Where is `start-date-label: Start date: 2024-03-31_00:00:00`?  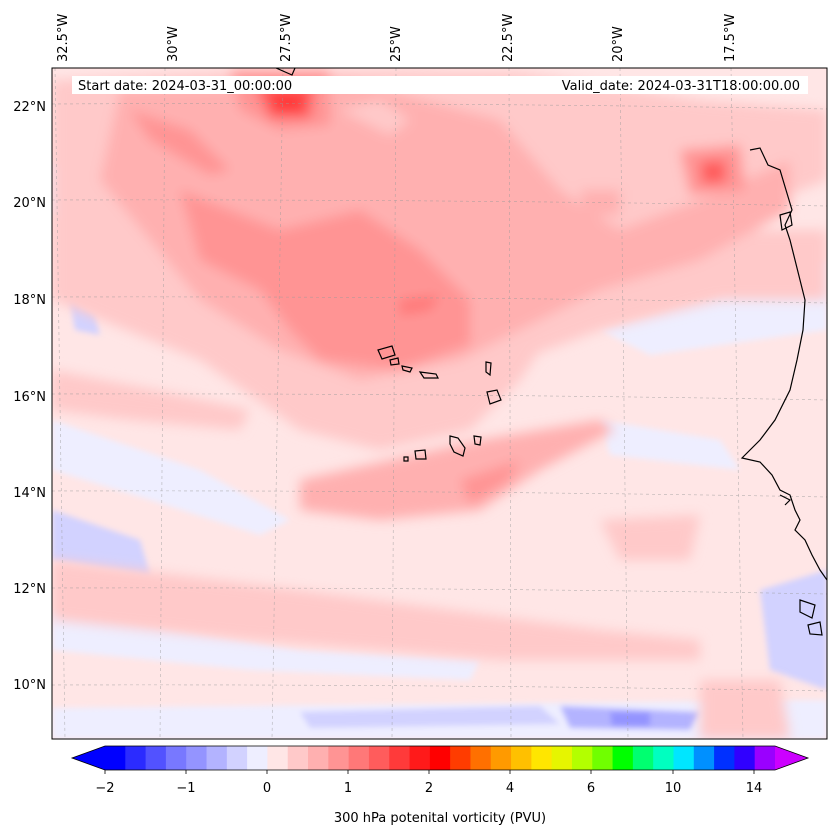
start-date-label: Start date: 2024-03-31_00:00:00 is located at coordinates (185, 86).